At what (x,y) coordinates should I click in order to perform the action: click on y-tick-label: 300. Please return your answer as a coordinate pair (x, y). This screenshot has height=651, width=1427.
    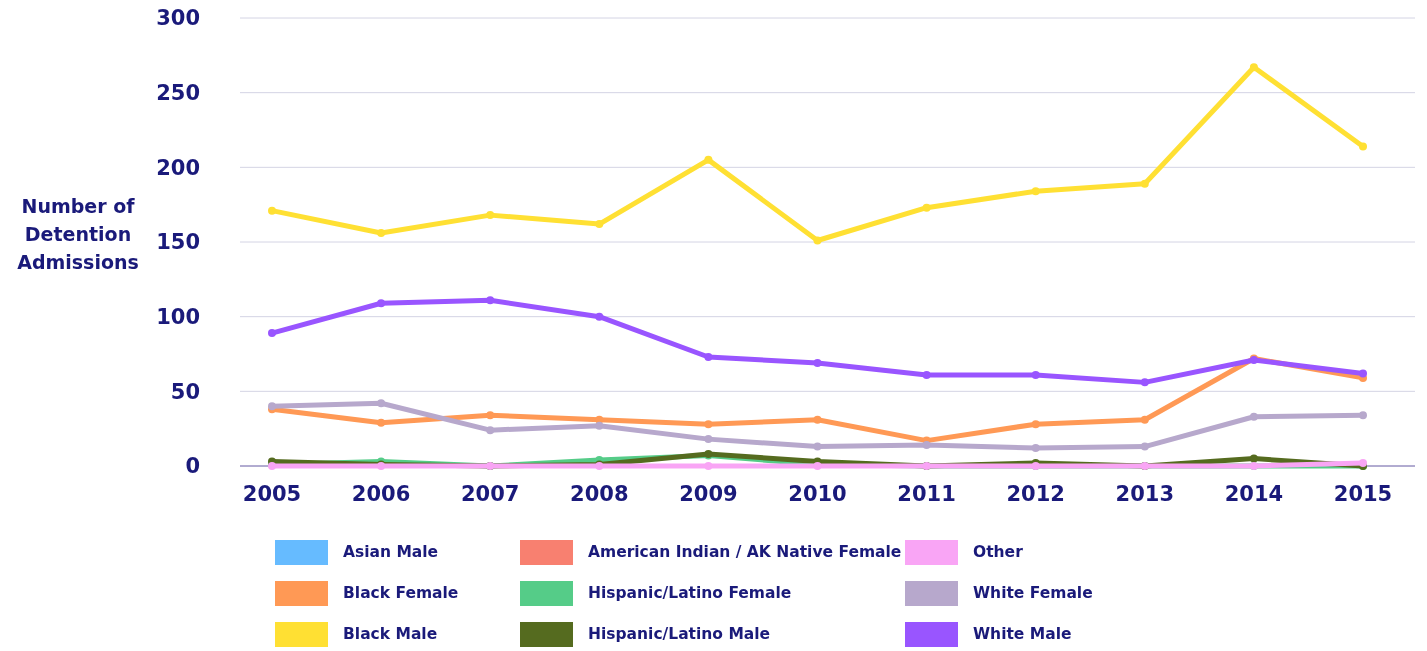
    Looking at the image, I should click on (178, 18).